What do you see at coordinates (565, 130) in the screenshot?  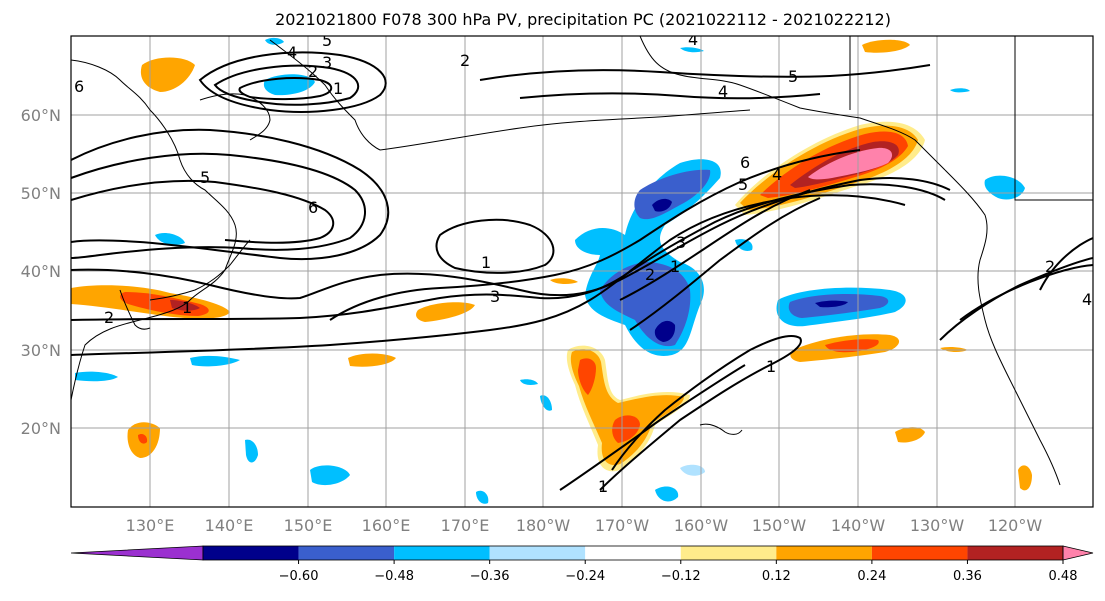 I see `coast-aleutians` at bounding box center [565, 130].